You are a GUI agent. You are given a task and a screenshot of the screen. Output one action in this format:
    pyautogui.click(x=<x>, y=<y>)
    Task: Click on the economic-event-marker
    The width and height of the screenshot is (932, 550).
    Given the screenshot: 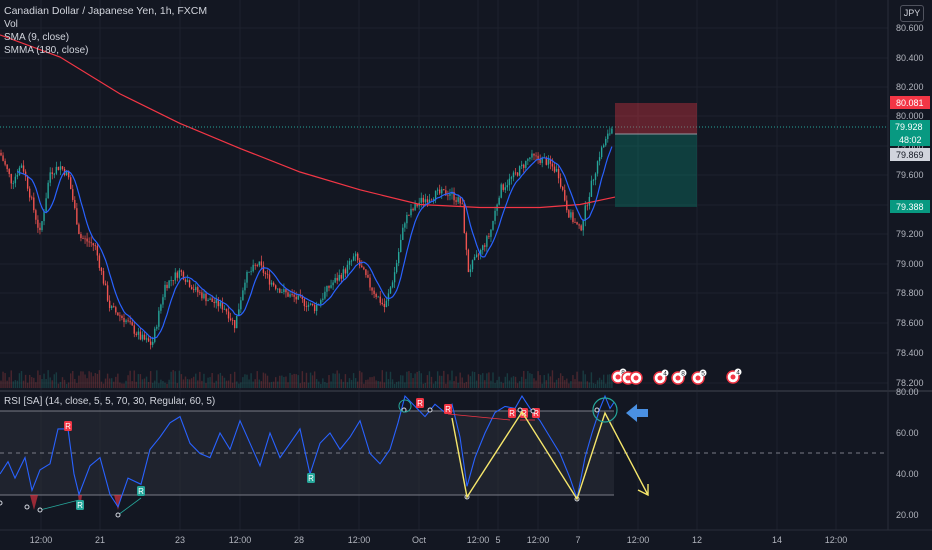 What is the action you would take?
    pyautogui.click(x=636, y=378)
    